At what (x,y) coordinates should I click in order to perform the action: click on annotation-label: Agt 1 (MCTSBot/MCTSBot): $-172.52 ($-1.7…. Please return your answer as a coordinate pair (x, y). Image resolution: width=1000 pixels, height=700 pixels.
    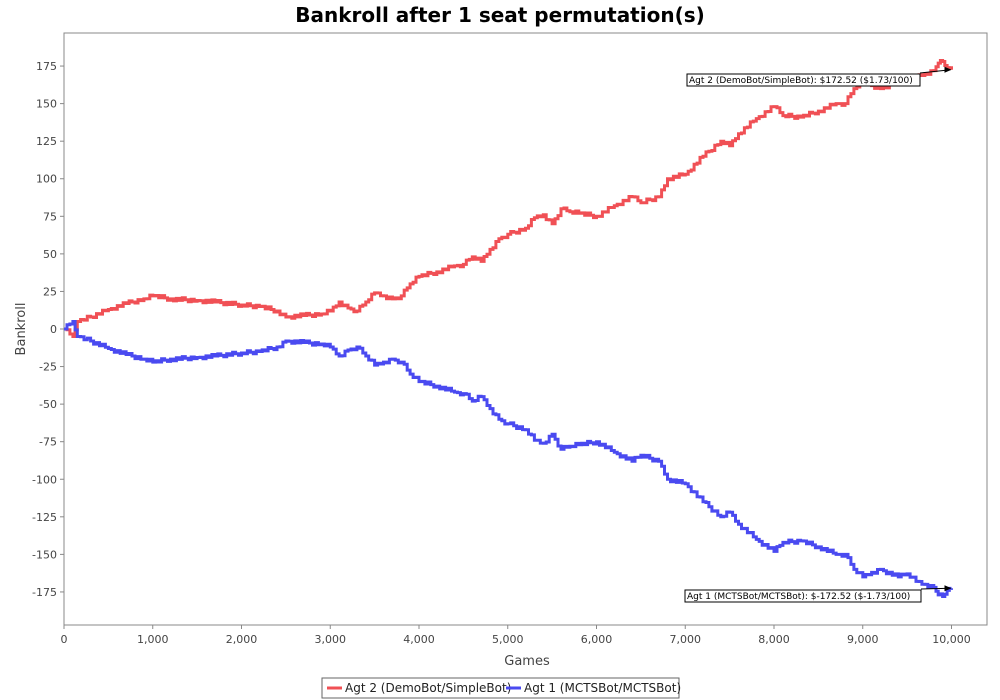
    Looking at the image, I should click on (798, 597).